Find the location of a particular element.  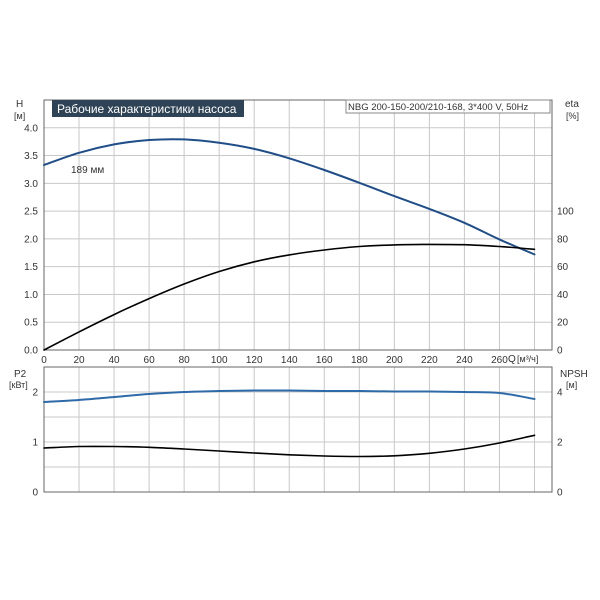

chart-subtitle: NBG 200-150-200/210-168, 3*400 V, 50Hz is located at coordinates (438, 107).